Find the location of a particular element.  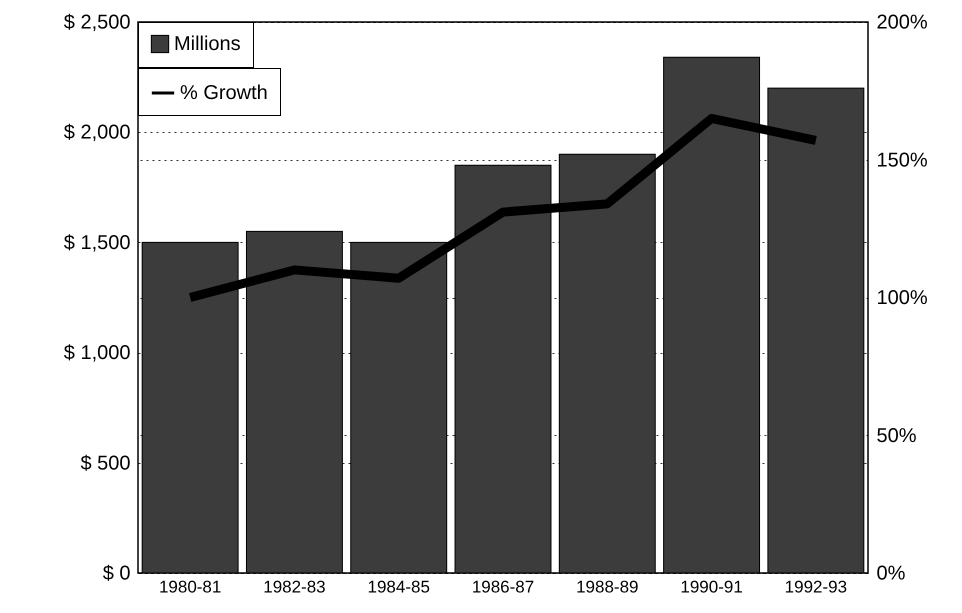

y2-tick-label: 50% is located at coordinates (896, 435).